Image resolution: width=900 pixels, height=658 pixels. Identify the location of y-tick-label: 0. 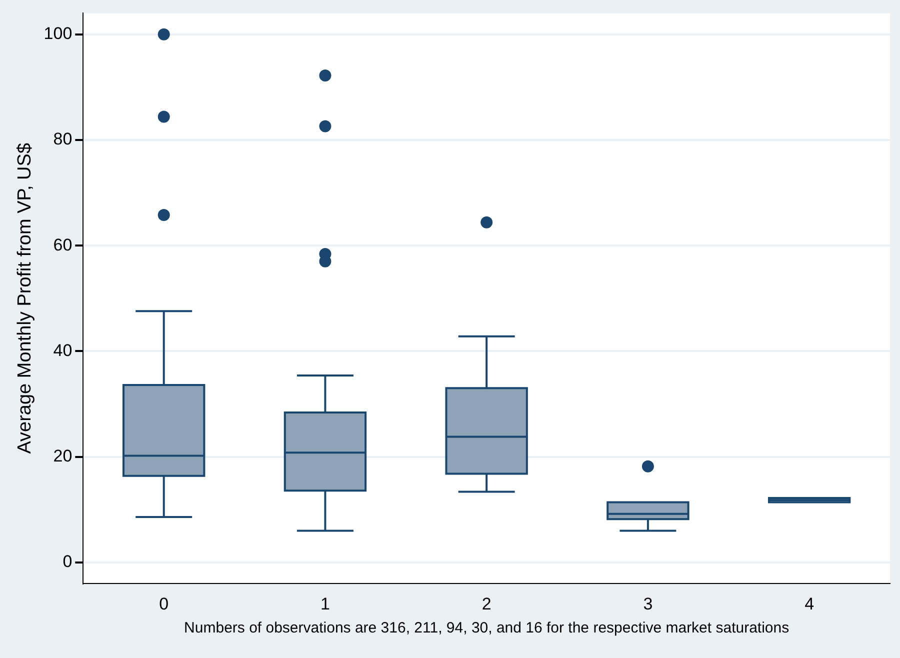
(67, 562).